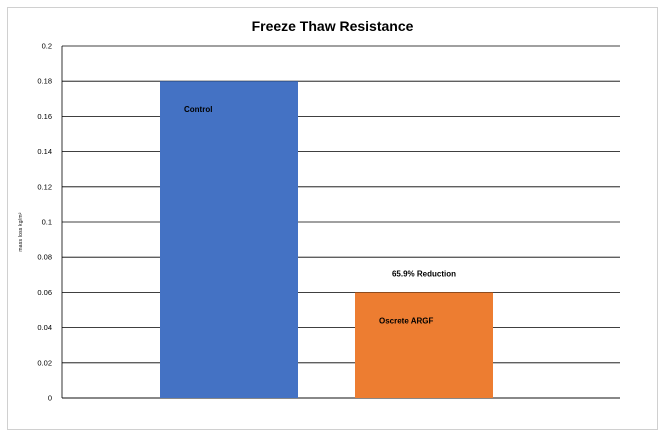  I want to click on chart-title: Freeze Thaw Resistance, so click(332, 26).